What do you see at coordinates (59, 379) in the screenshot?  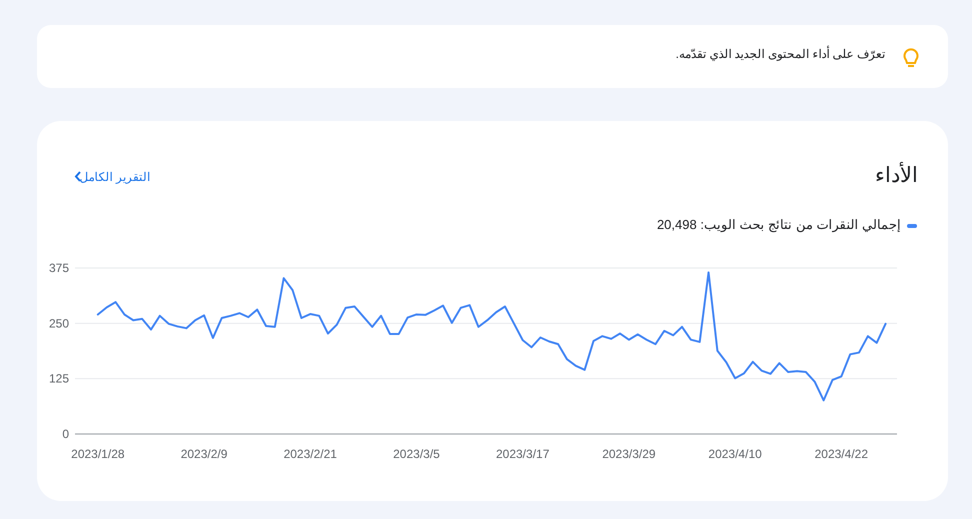 I see `y-tick-label: 125` at bounding box center [59, 379].